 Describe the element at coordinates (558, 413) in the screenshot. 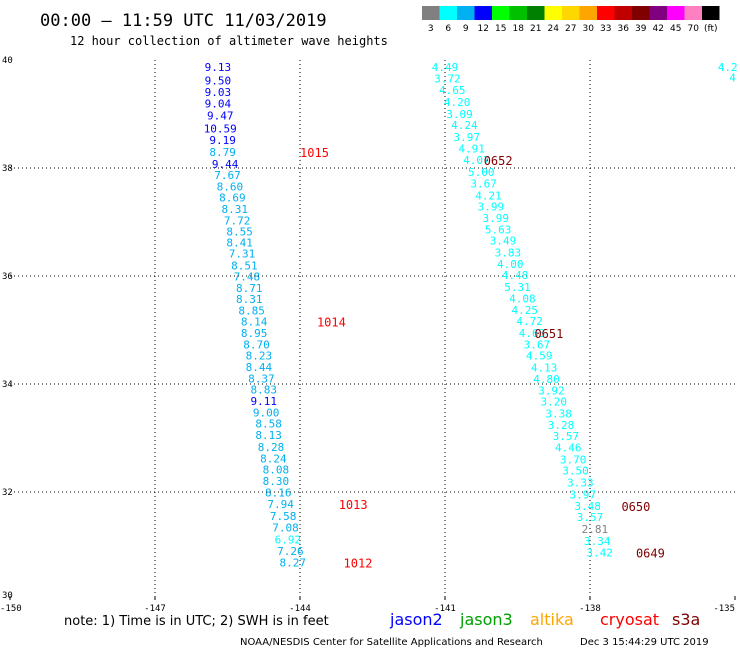

I see `wave-height-value: 3.38` at that location.